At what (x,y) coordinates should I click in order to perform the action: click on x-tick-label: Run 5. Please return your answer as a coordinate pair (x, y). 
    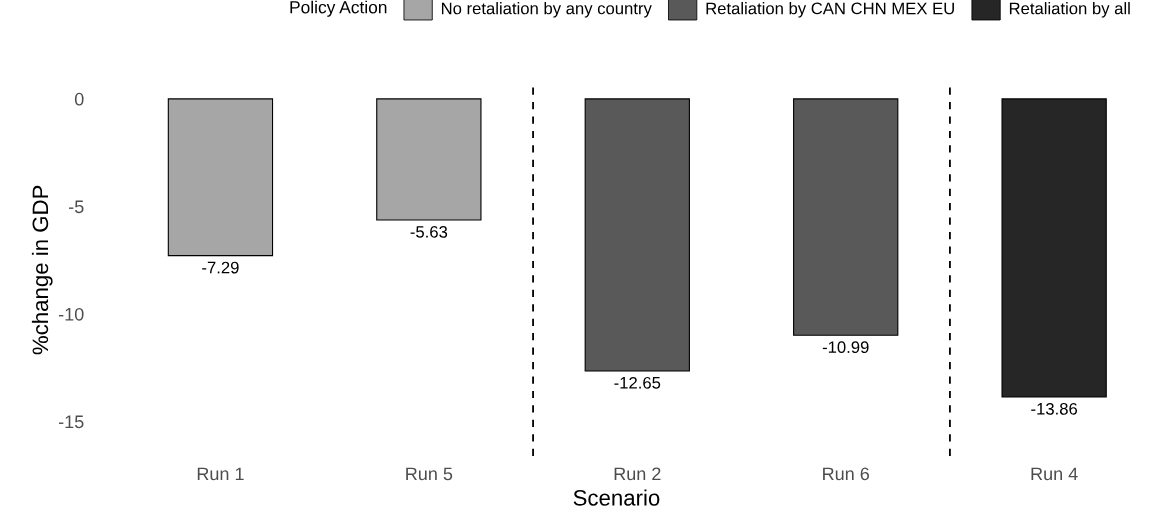
    Looking at the image, I should click on (429, 474).